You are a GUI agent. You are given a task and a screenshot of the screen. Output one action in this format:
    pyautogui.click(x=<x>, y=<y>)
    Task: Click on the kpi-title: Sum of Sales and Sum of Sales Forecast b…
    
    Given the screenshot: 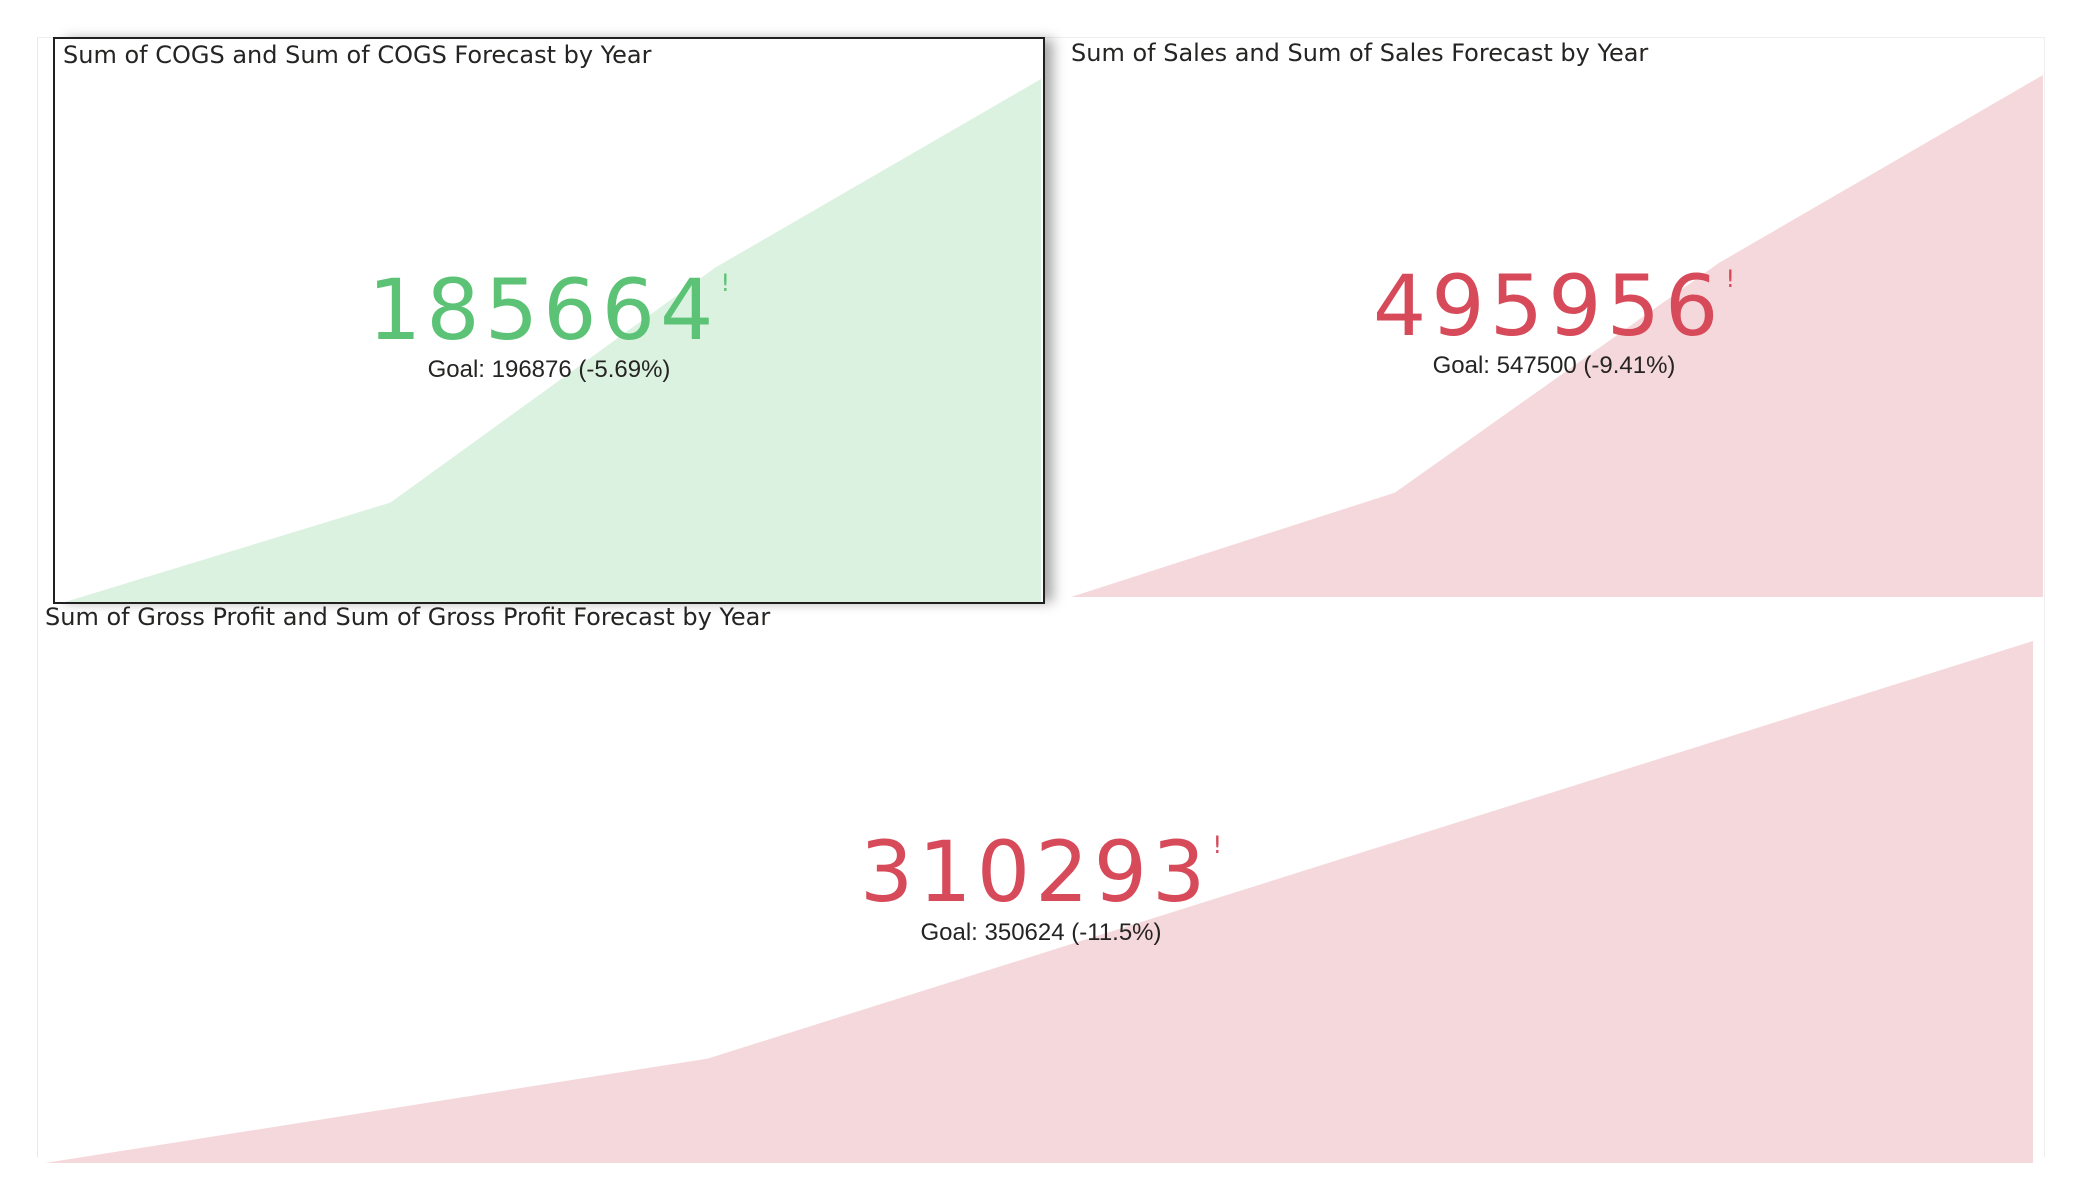 What is the action you would take?
    pyautogui.click(x=1360, y=53)
    